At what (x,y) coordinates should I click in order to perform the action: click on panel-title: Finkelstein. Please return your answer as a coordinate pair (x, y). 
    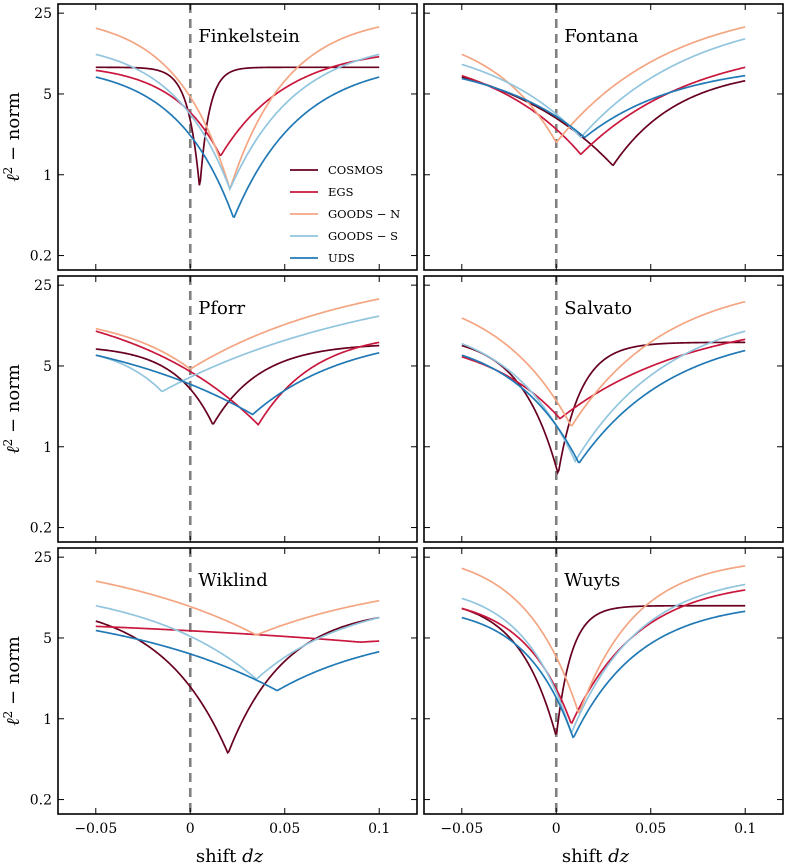
    Looking at the image, I should click on (249, 36).